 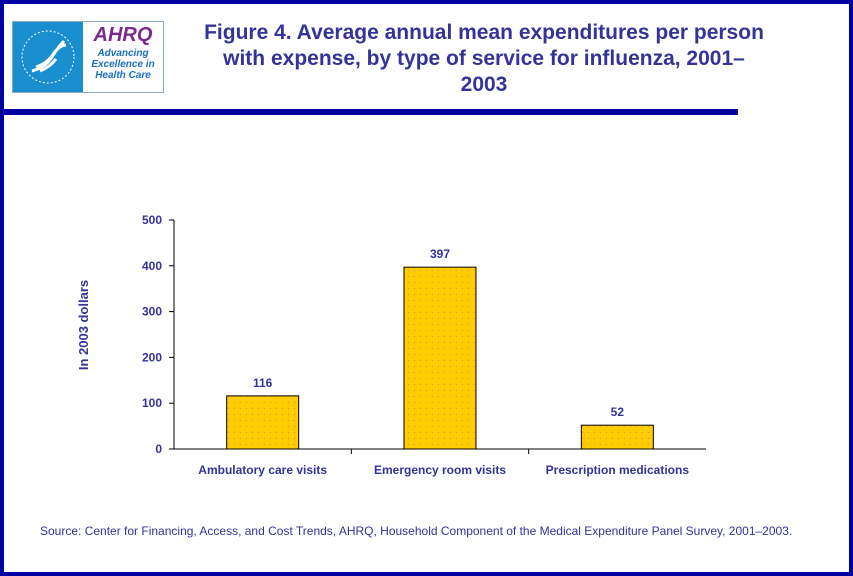 What do you see at coordinates (618, 470) in the screenshot?
I see `x-tick-label: Prescription medications` at bounding box center [618, 470].